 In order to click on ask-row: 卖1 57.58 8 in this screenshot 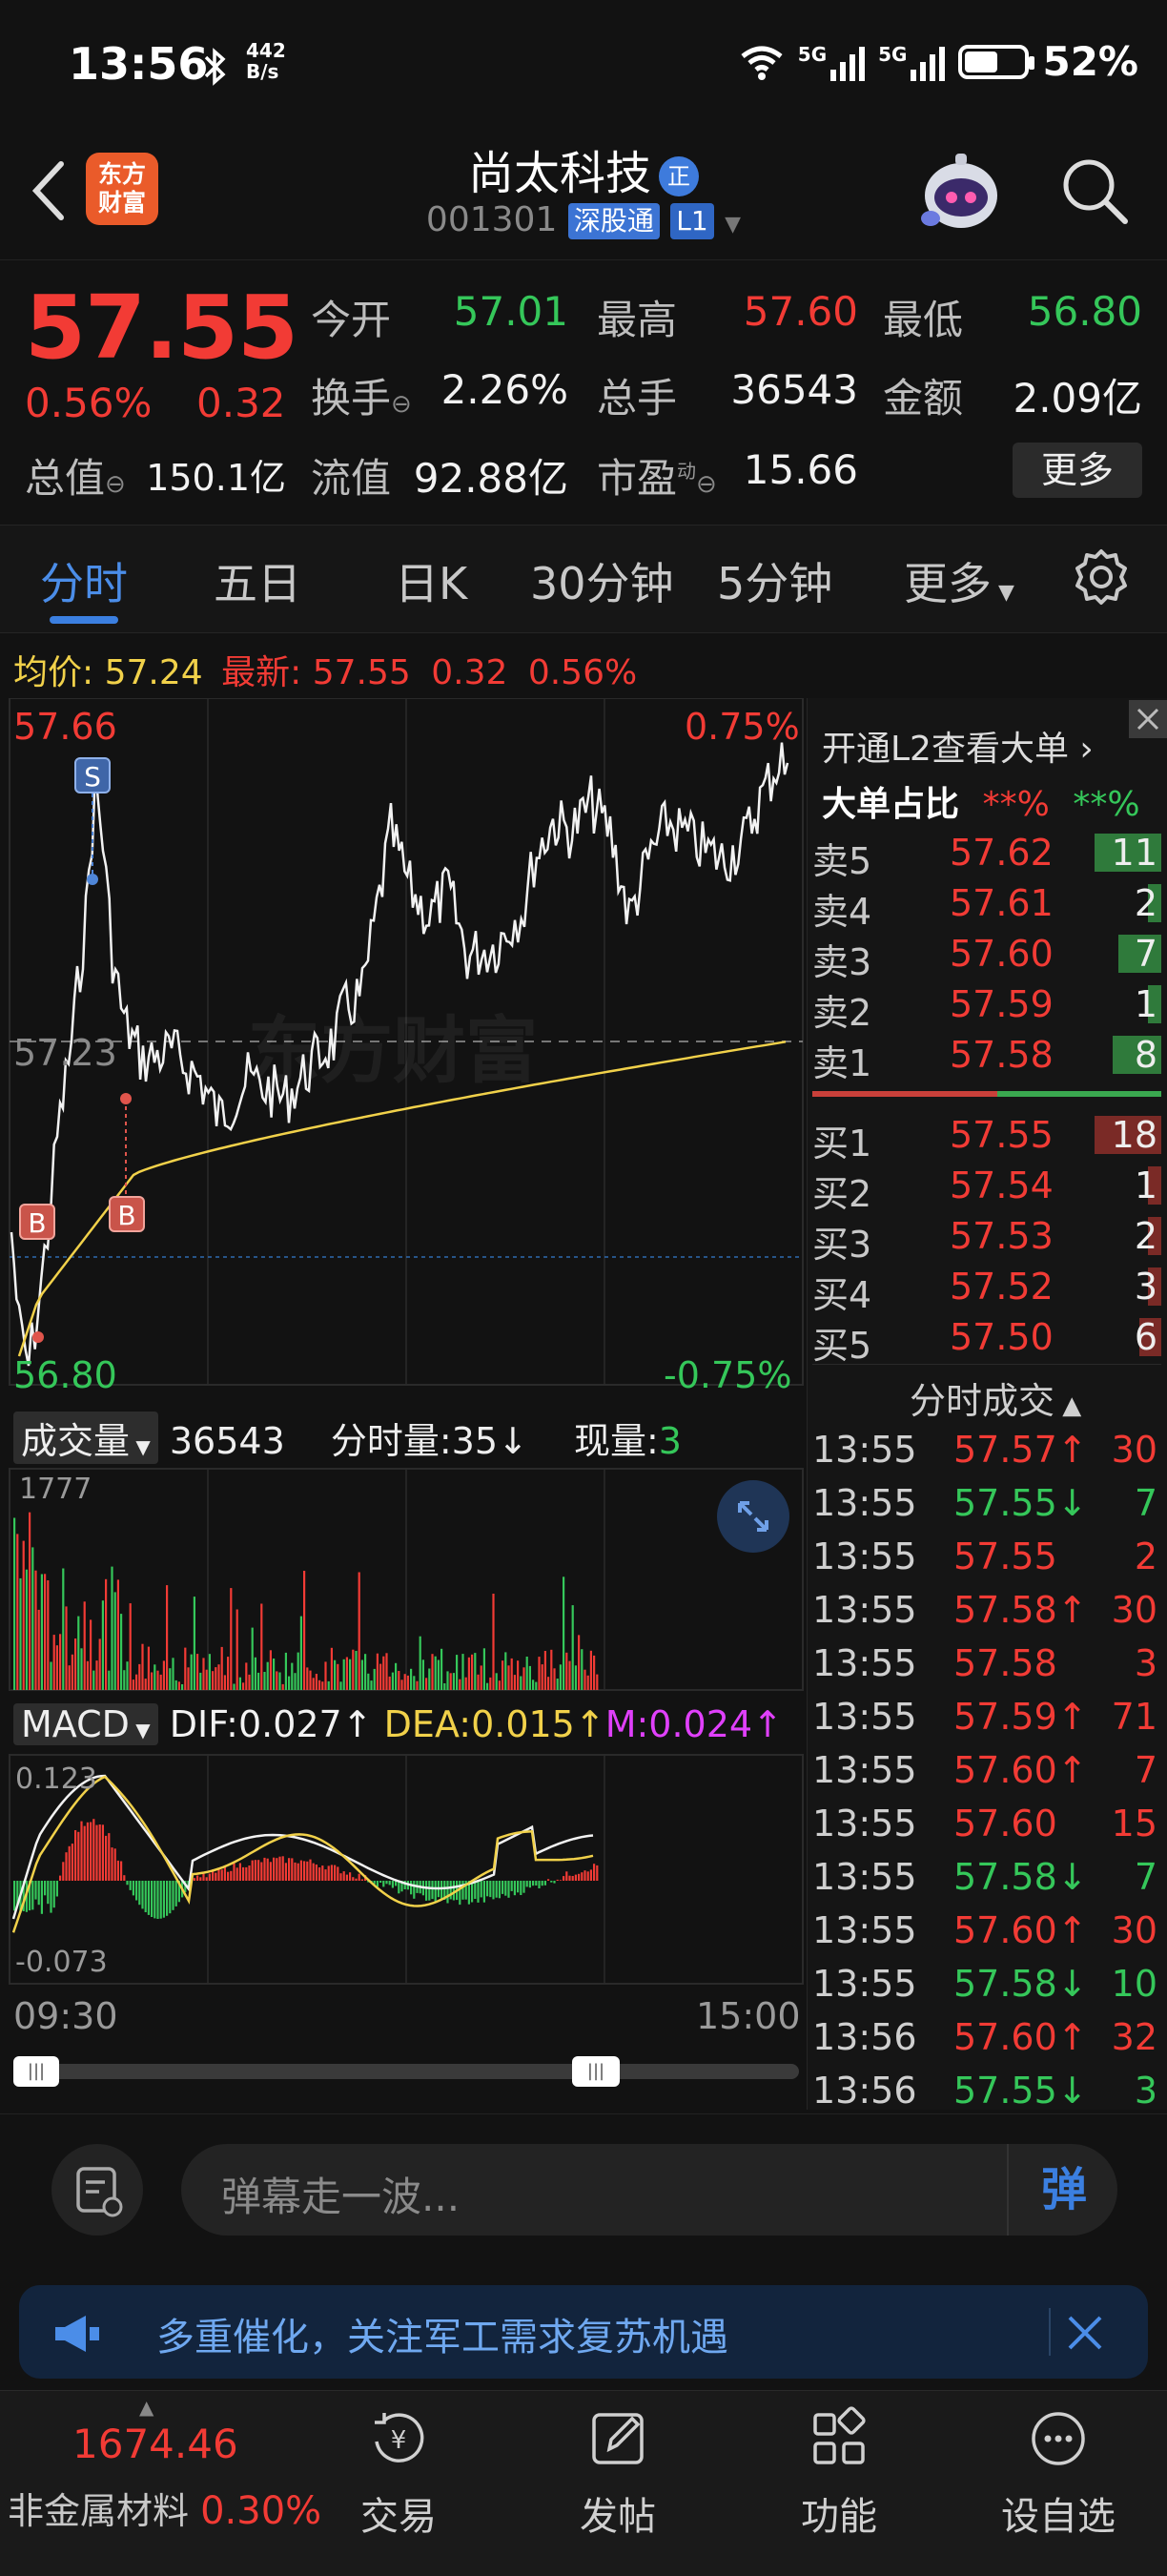, I will do `click(986, 1057)`.